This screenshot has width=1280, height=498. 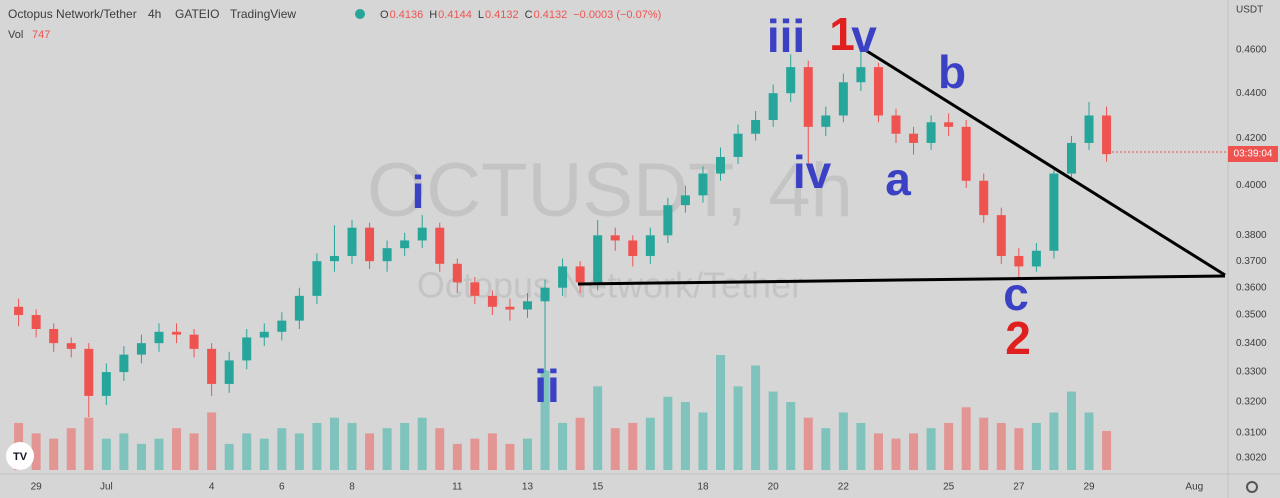 I want to click on logo, so click(x=20, y=456).